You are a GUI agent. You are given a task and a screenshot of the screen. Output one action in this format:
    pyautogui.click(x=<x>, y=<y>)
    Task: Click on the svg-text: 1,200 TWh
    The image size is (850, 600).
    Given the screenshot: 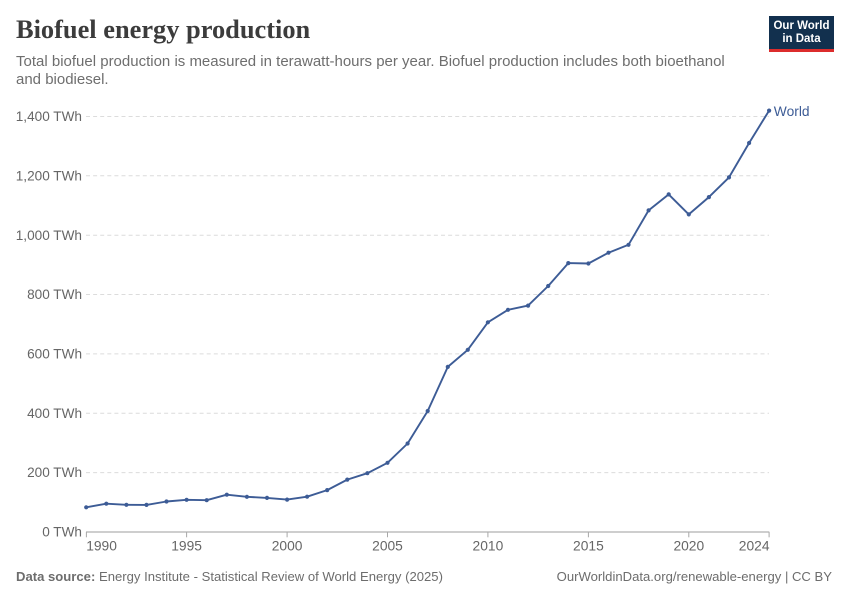 What is the action you would take?
    pyautogui.click(x=49, y=175)
    